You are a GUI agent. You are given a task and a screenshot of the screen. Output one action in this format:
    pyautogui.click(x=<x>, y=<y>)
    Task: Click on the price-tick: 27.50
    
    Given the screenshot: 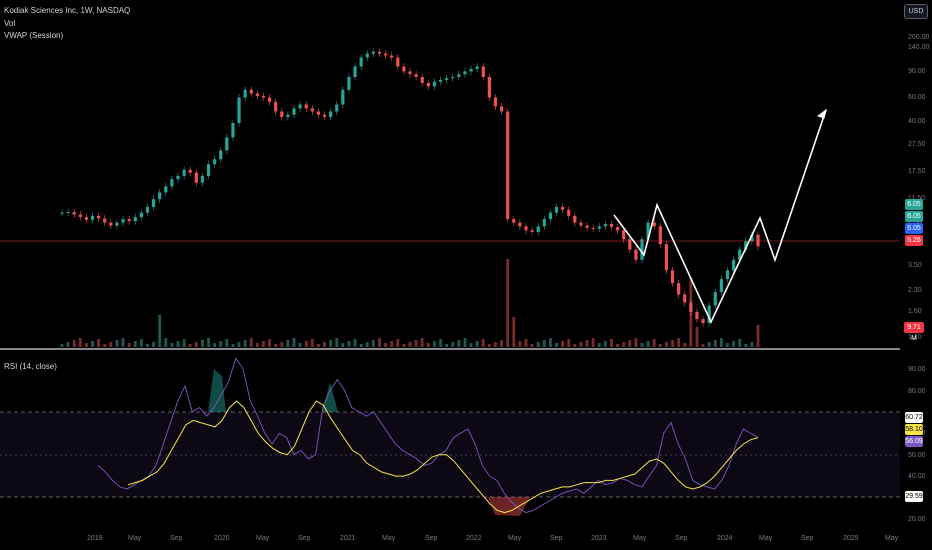 What is the action you would take?
    pyautogui.click(x=917, y=144)
    